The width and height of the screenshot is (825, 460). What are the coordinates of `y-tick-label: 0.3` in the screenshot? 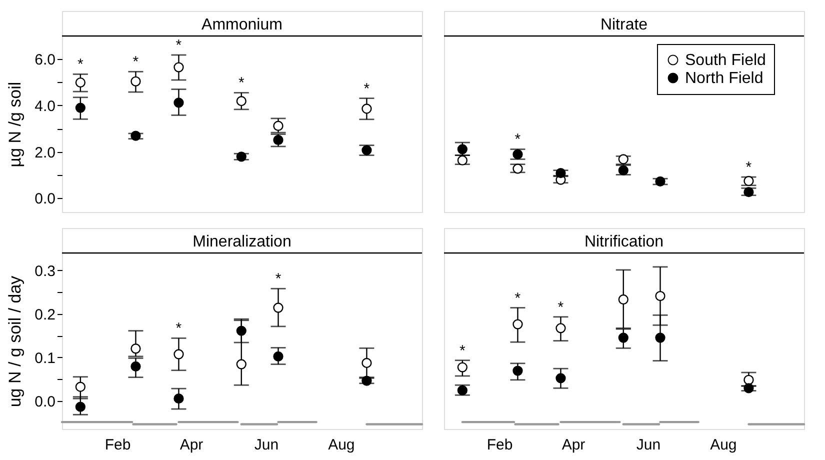 It's located at (45, 271).